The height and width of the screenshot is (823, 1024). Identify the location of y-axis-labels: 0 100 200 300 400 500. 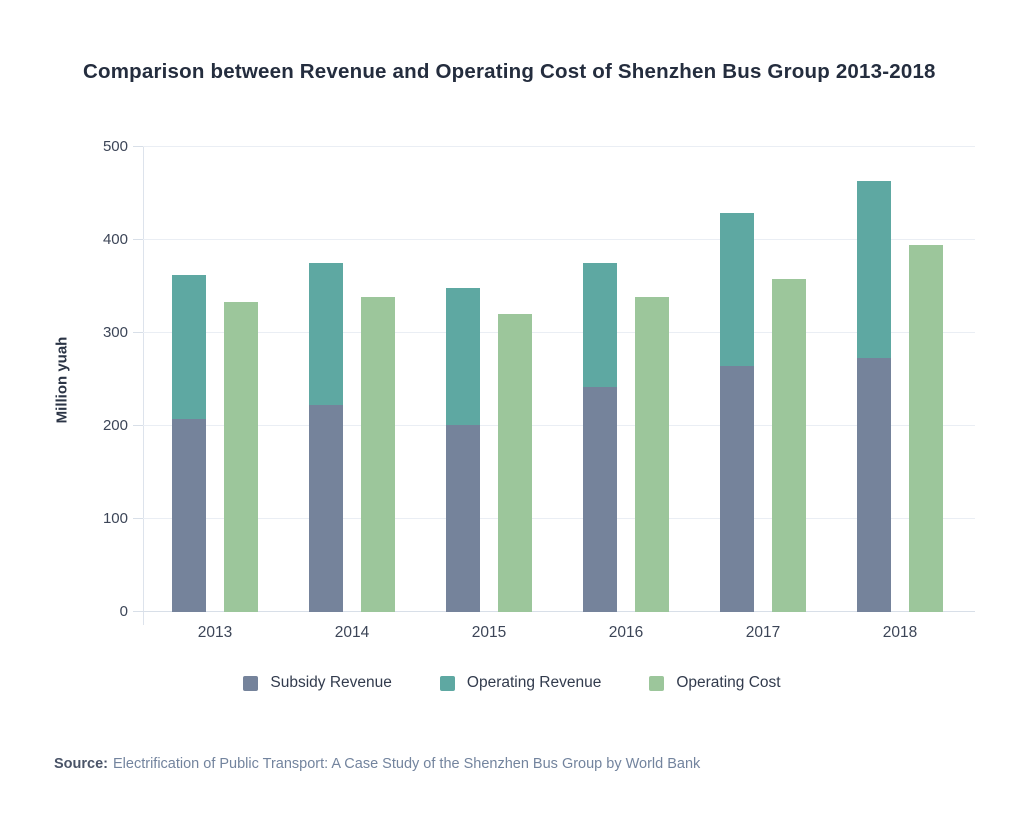
(104, 379).